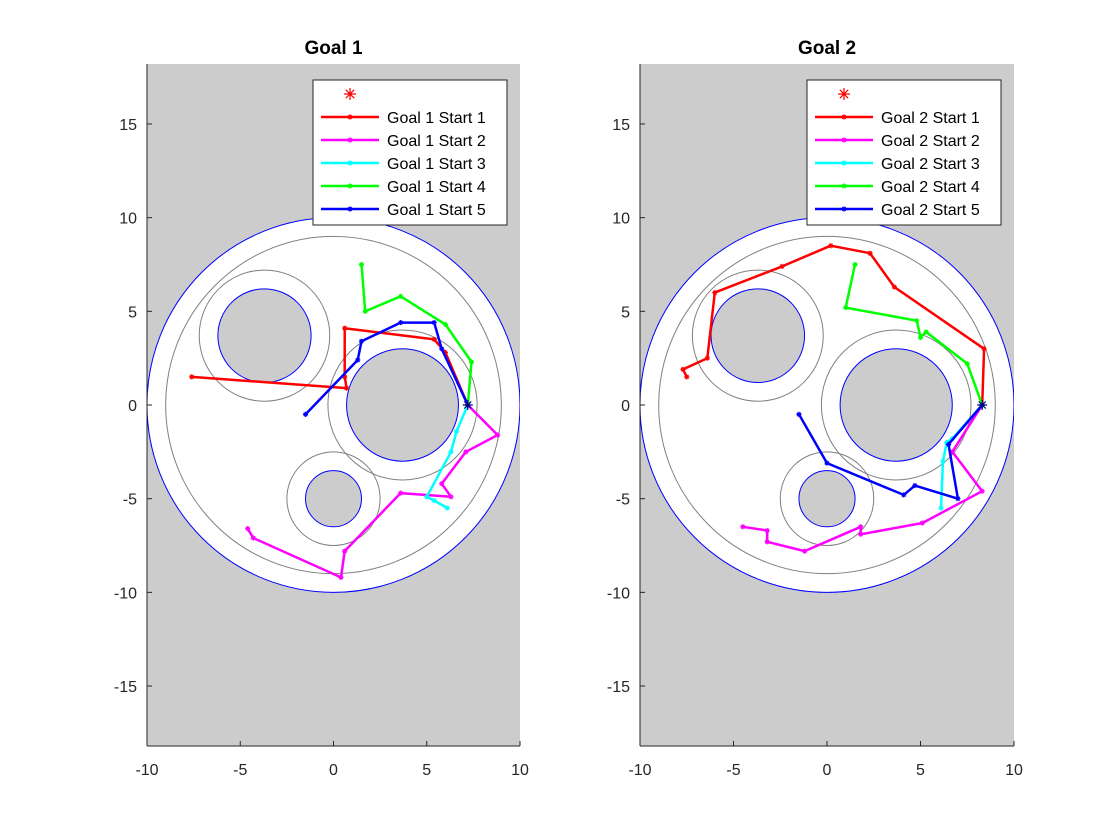 Image resolution: width=1120 pixels, height=840 pixels. Describe the element at coordinates (920, 770) in the screenshot. I see `x-tick-label: 5` at that location.